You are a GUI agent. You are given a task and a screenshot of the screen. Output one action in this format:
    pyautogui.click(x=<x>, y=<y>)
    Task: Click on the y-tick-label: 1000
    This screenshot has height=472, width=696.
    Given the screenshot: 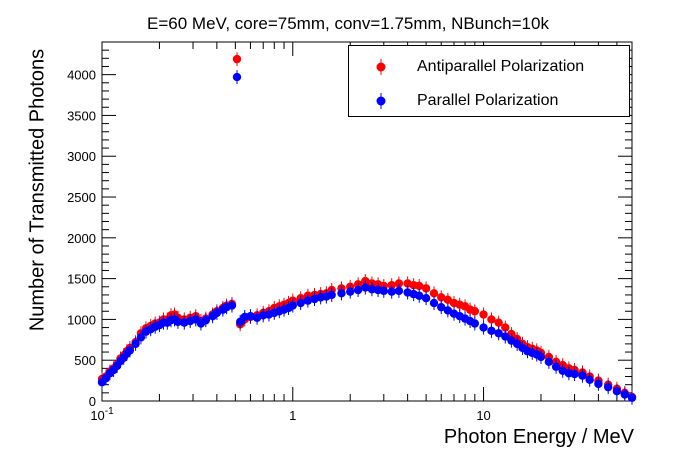 What is the action you would take?
    pyautogui.click(x=81, y=319)
    